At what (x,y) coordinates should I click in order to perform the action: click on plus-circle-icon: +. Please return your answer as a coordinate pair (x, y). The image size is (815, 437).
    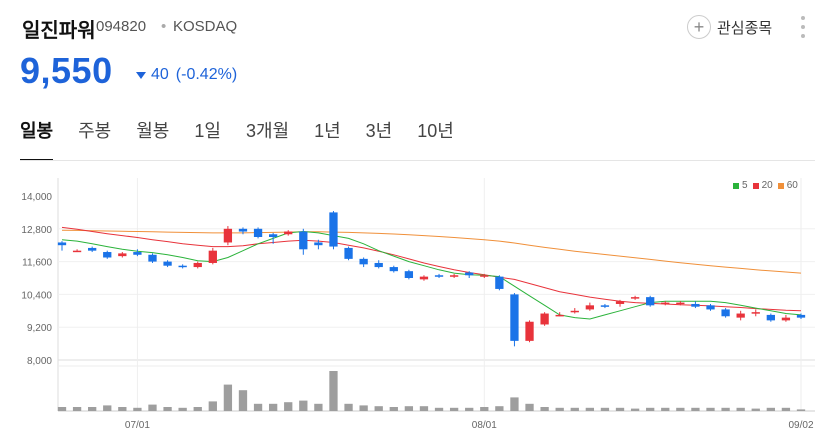
    Looking at the image, I should click on (699, 27).